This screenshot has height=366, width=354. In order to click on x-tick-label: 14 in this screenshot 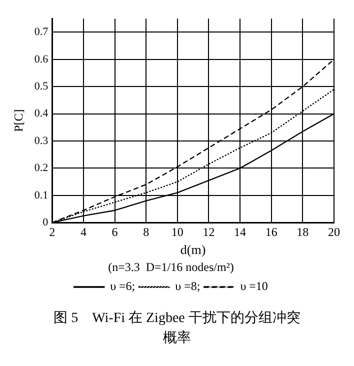, I will do `click(240, 231)`.